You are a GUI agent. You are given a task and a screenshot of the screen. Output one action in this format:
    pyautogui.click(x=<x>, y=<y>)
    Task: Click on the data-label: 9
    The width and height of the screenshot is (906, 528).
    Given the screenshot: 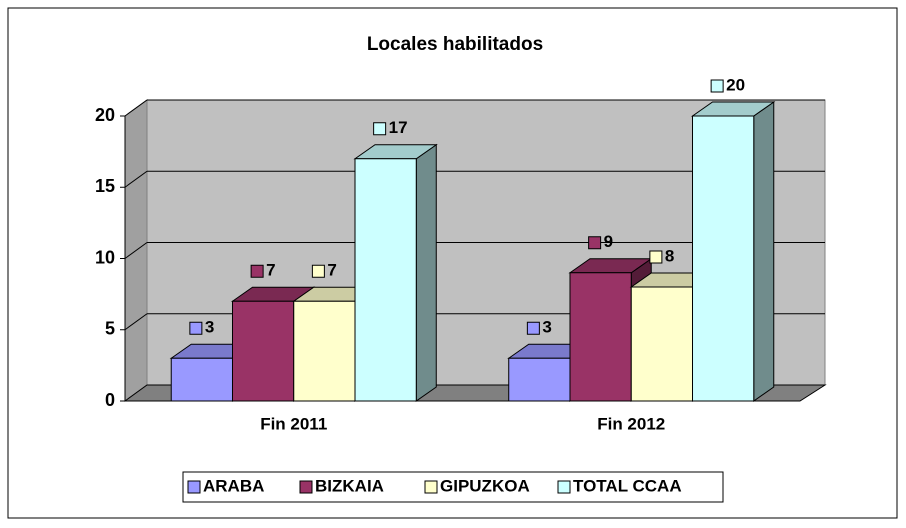 What is the action you would take?
    pyautogui.click(x=608, y=241)
    